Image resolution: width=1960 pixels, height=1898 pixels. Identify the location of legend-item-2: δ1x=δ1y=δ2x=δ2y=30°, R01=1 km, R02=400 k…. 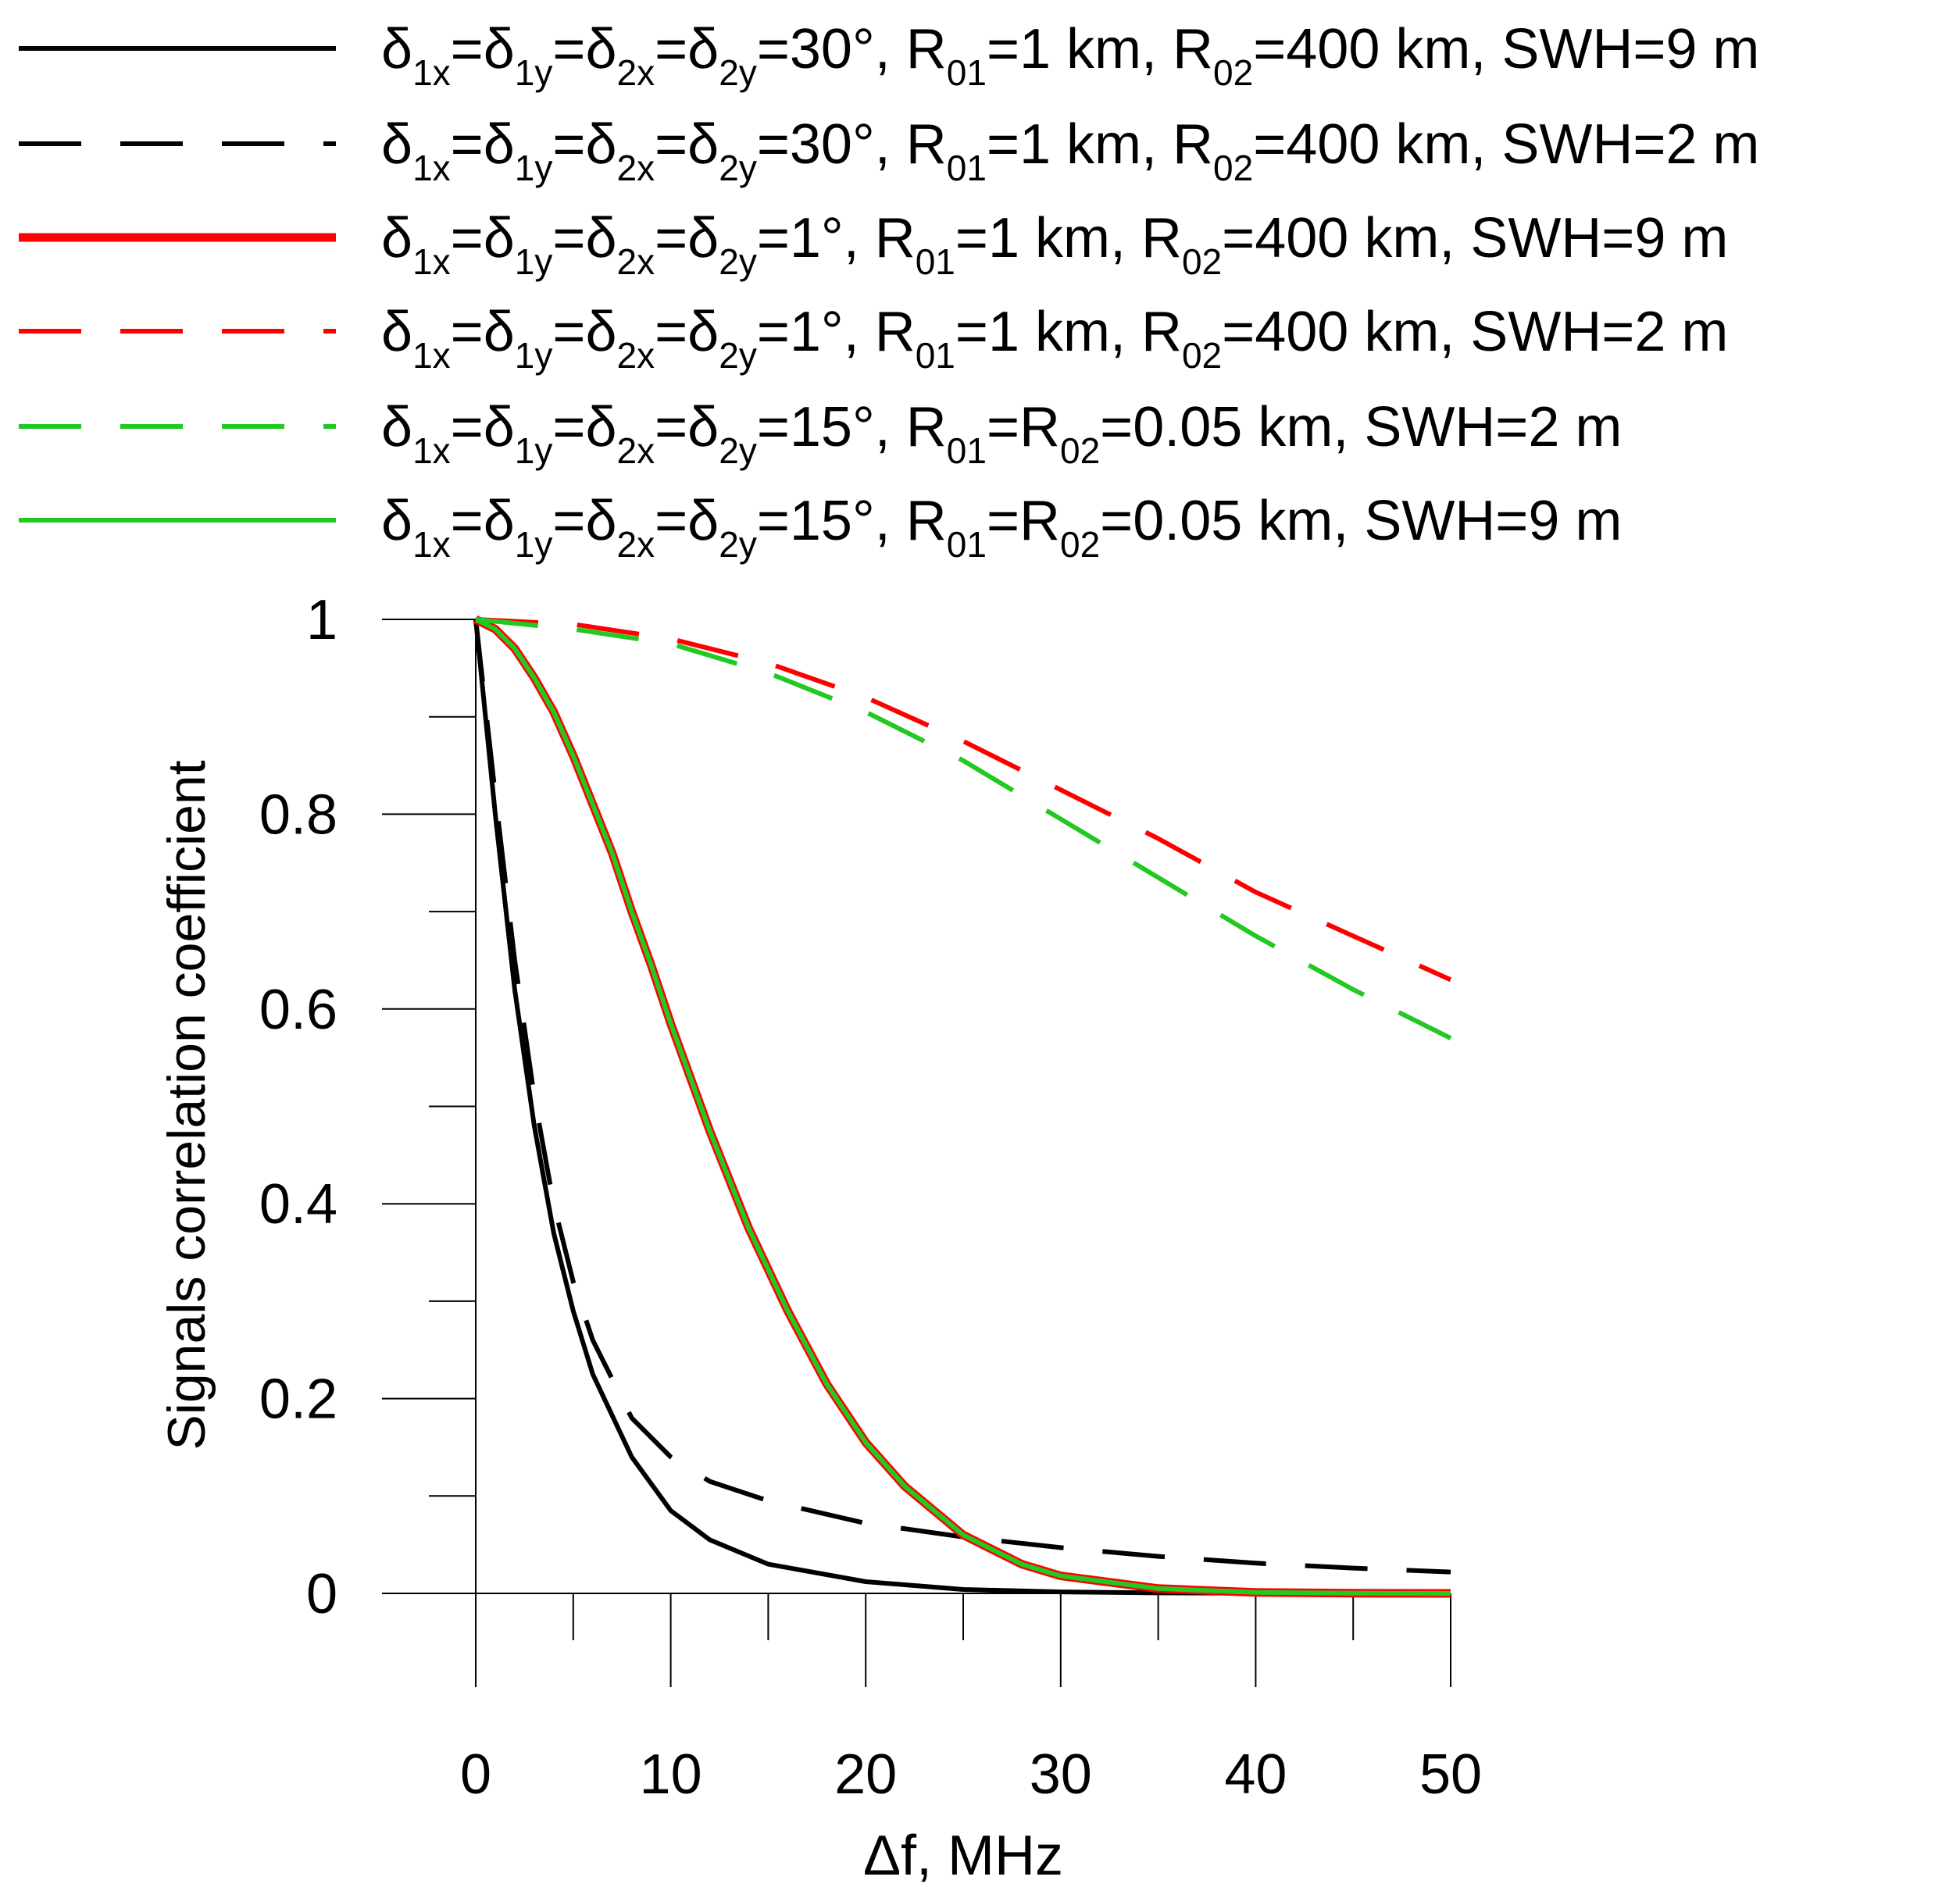
(889, 150).